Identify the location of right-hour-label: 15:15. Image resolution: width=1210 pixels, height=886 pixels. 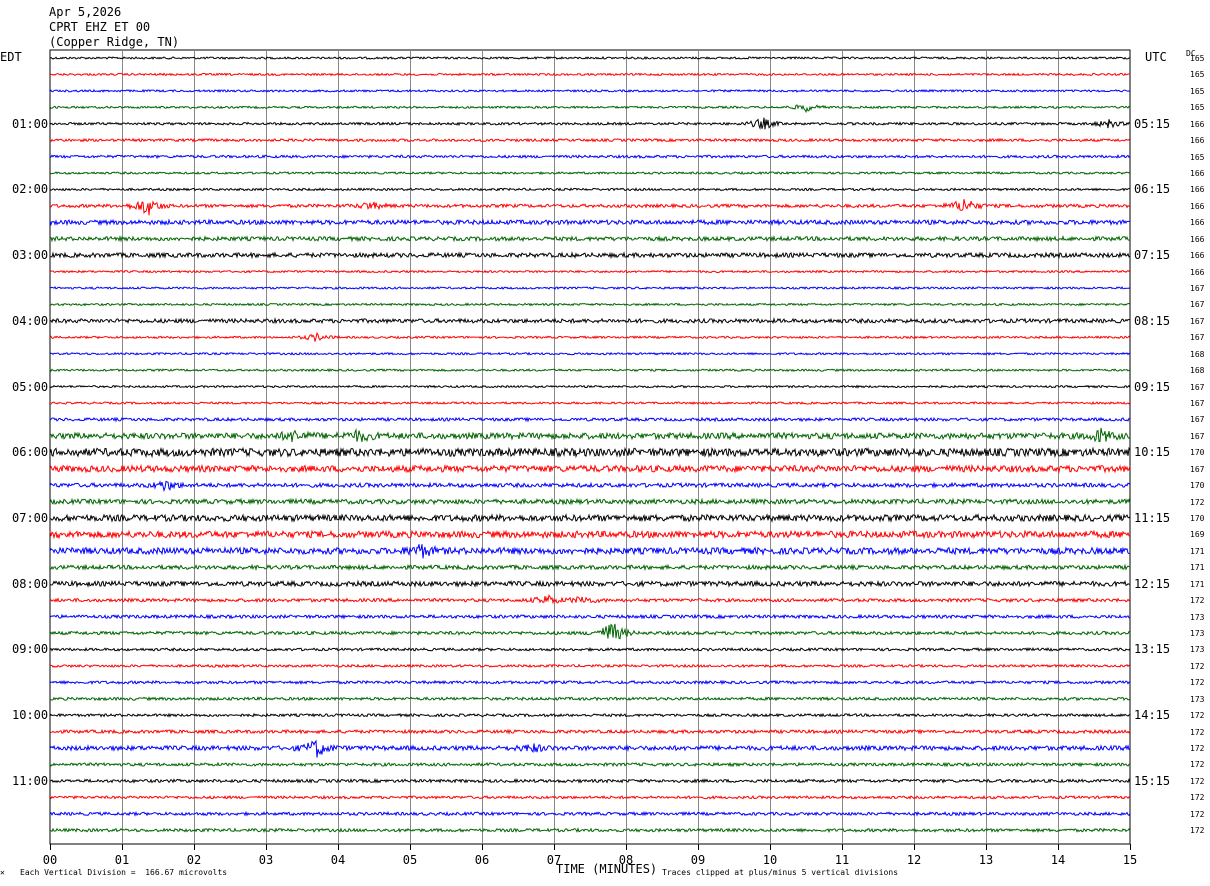
(1152, 780).